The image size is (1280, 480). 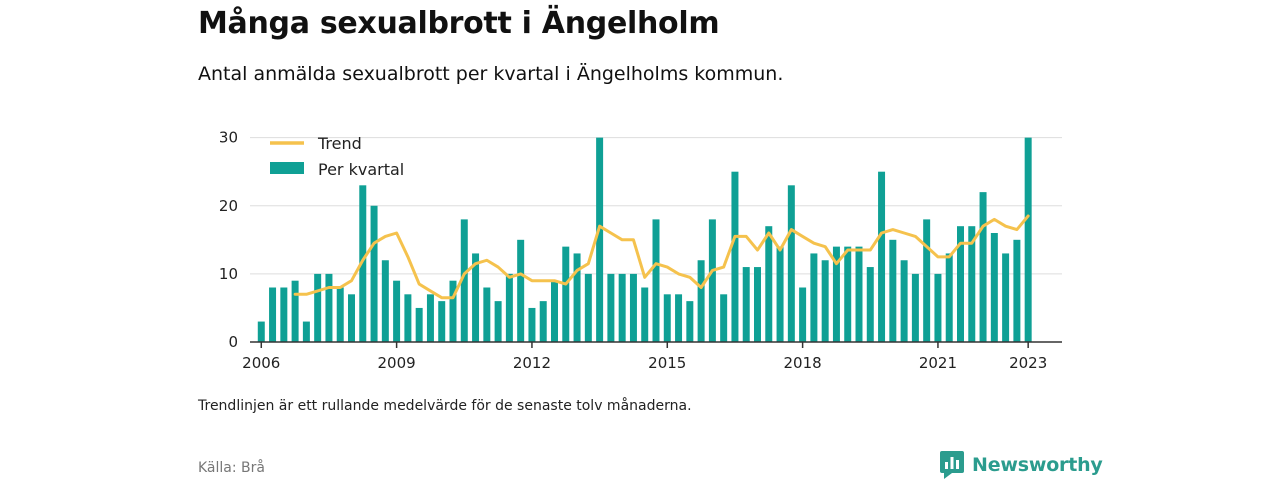 I want to click on y-tick-label: 20, so click(x=228, y=206).